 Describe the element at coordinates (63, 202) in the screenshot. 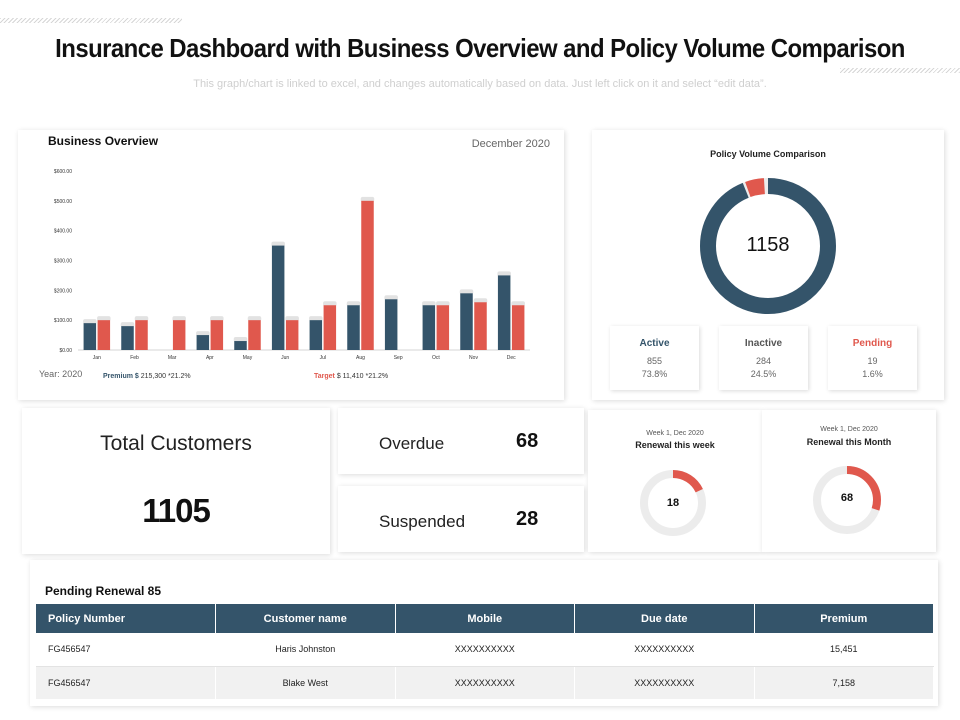

I see `y-tick-label: $500.00` at that location.